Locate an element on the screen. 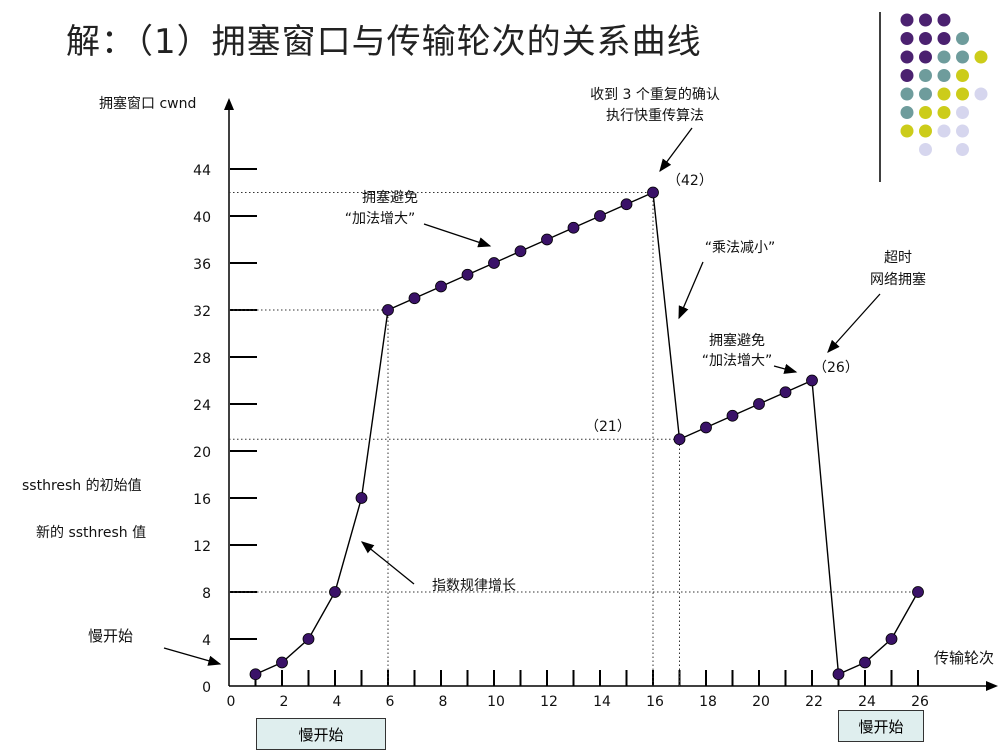 The height and width of the screenshot is (751, 1006). annotation-dup-ack-line2: 执行快重传算法 is located at coordinates (655, 116).